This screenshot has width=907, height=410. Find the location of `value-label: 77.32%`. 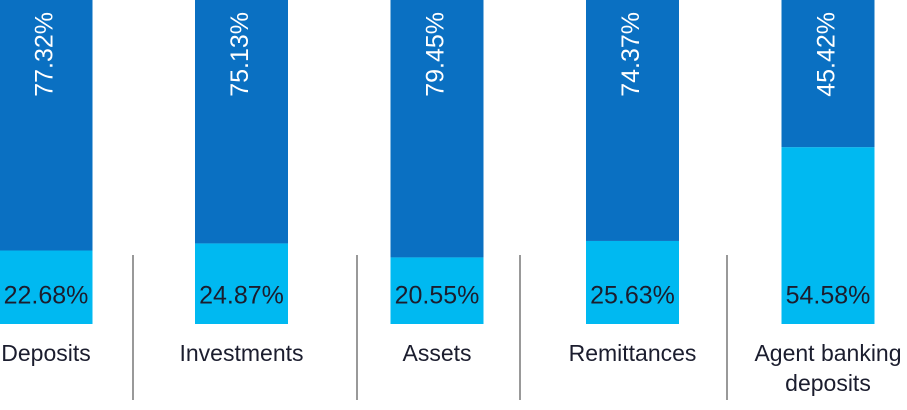

value-label: 77.32% is located at coordinates (45, 54).